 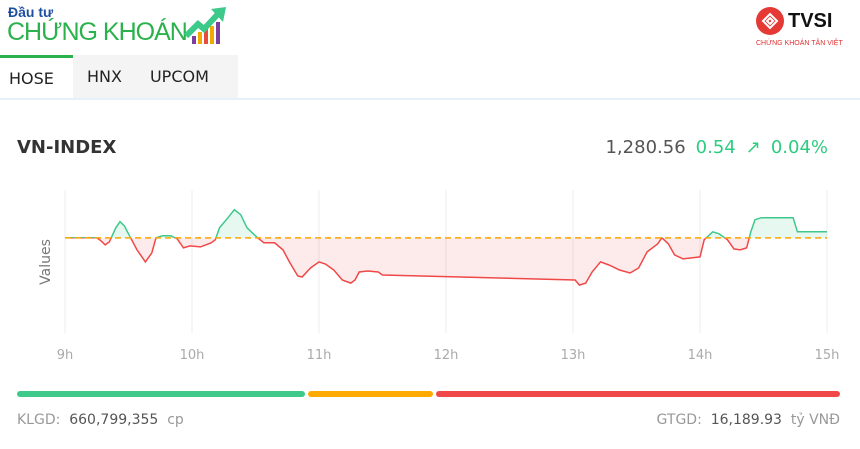 What do you see at coordinates (31, 12) in the screenshot?
I see `logo-small-text: Đầu tư` at bounding box center [31, 12].